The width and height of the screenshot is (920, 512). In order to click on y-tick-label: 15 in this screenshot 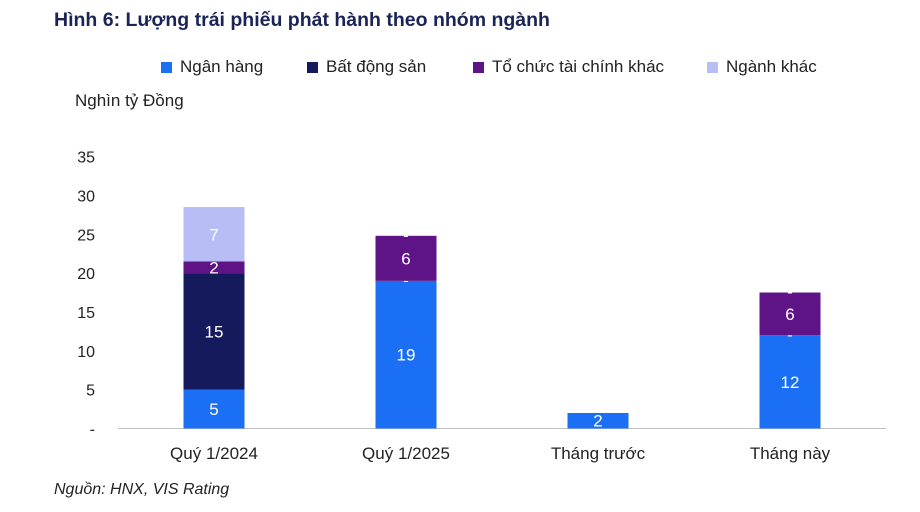, I will do `click(86, 313)`.